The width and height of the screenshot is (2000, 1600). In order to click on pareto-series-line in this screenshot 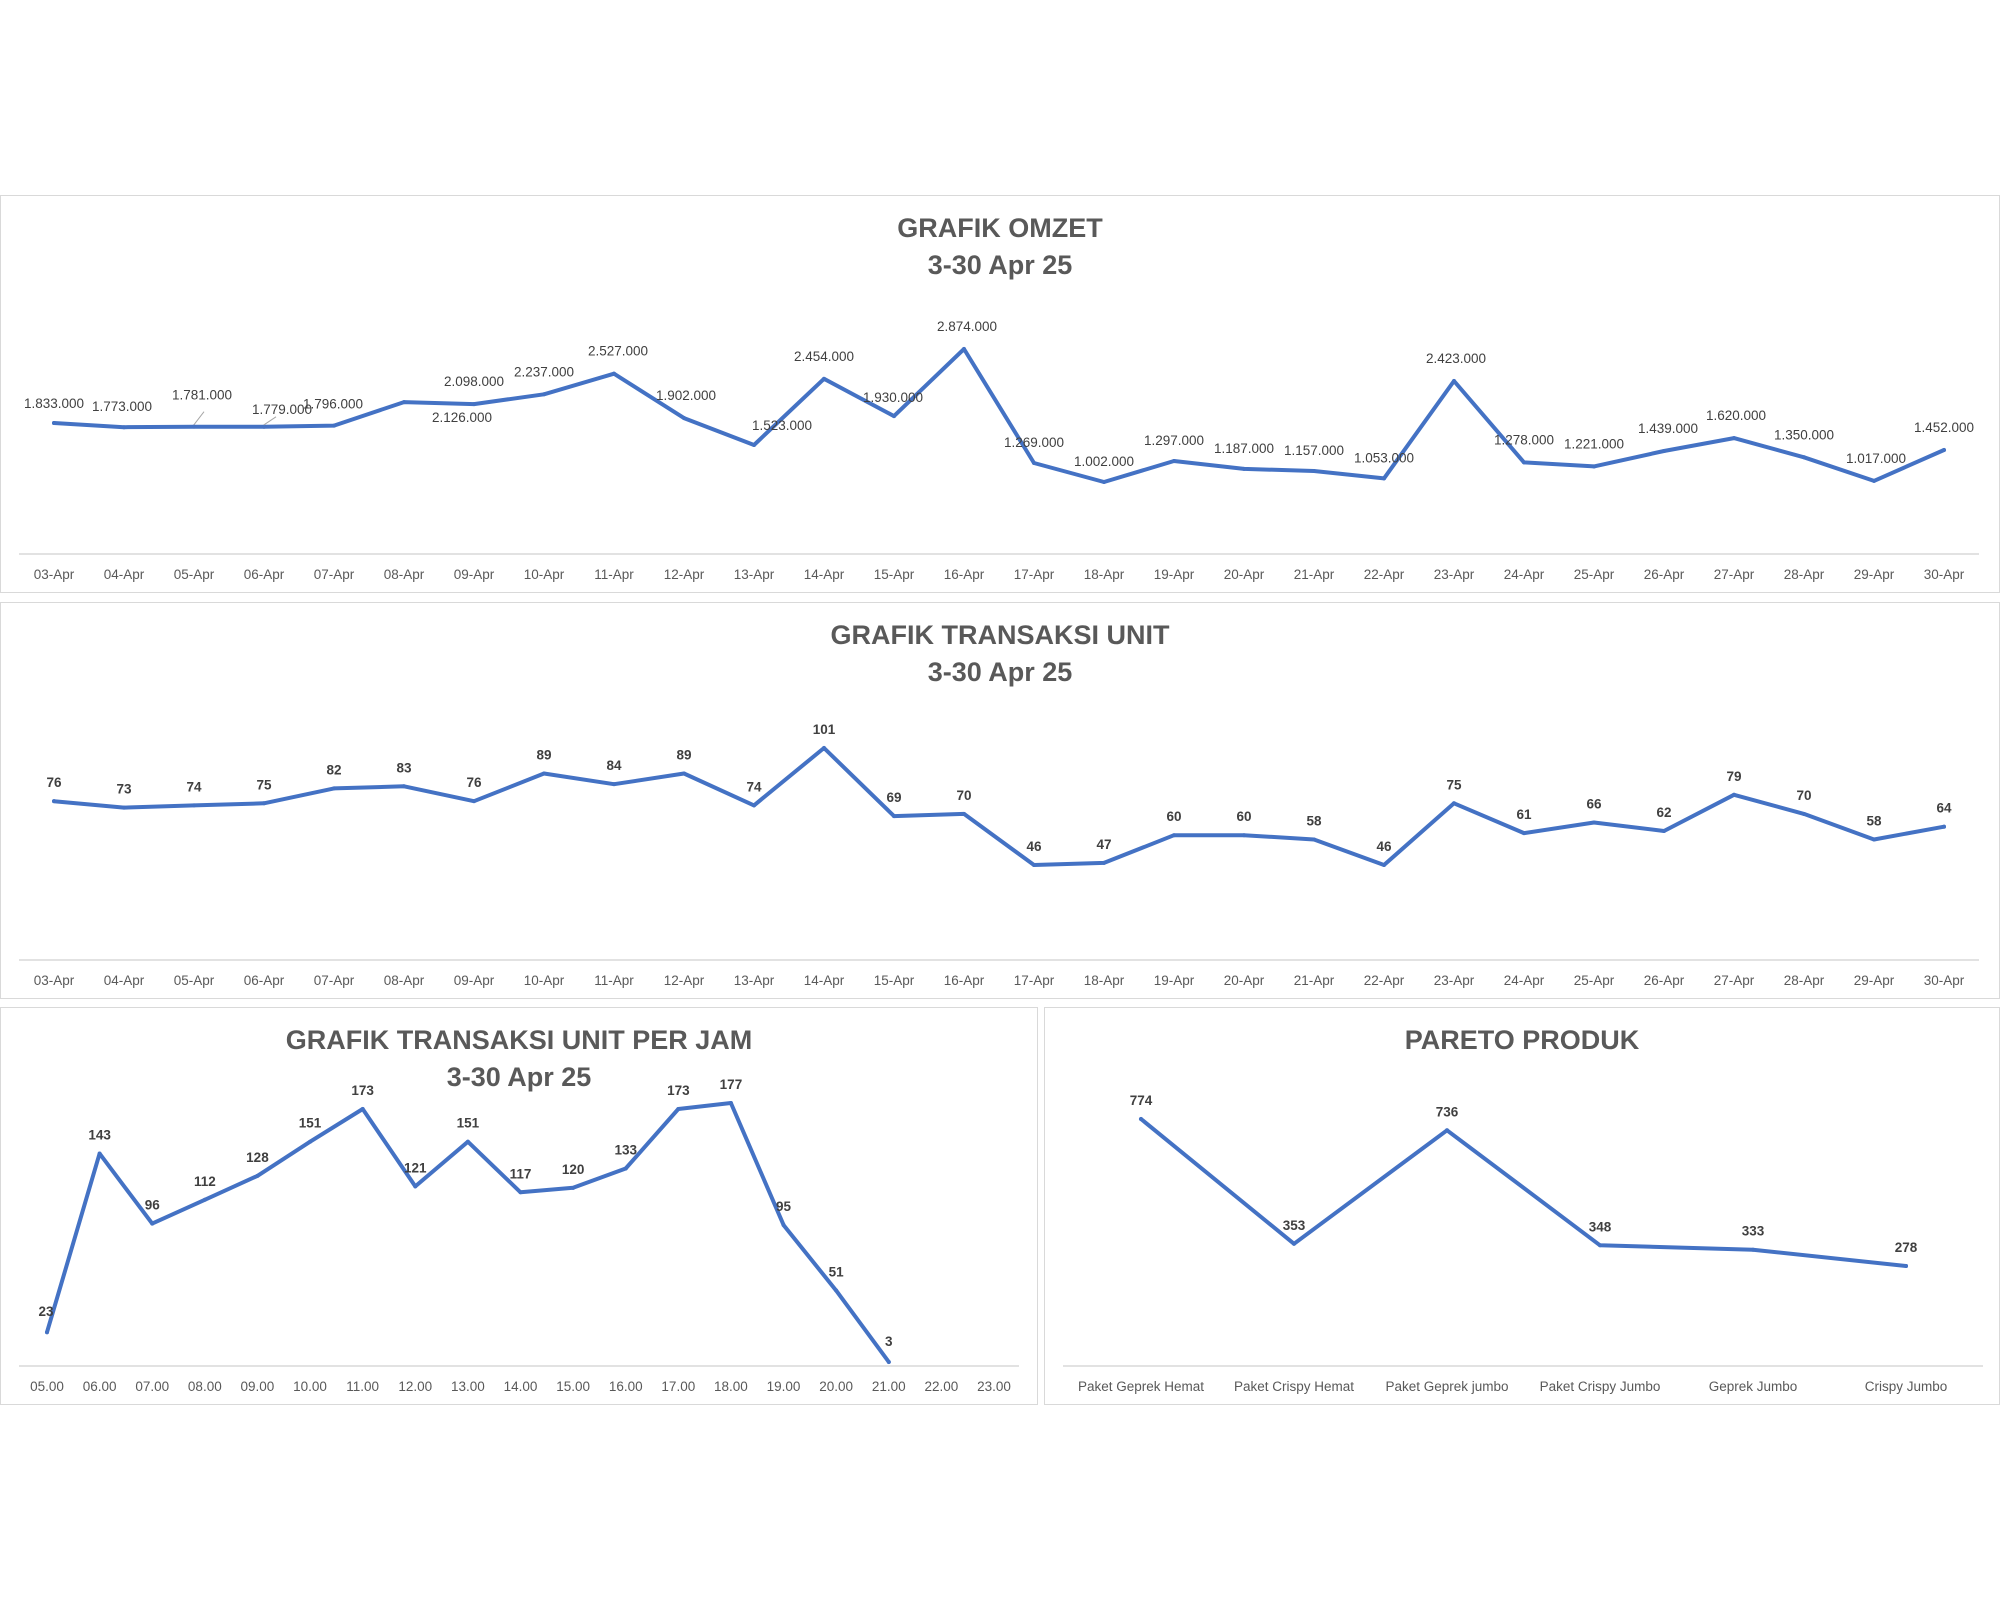, I will do `click(1523, 1192)`.